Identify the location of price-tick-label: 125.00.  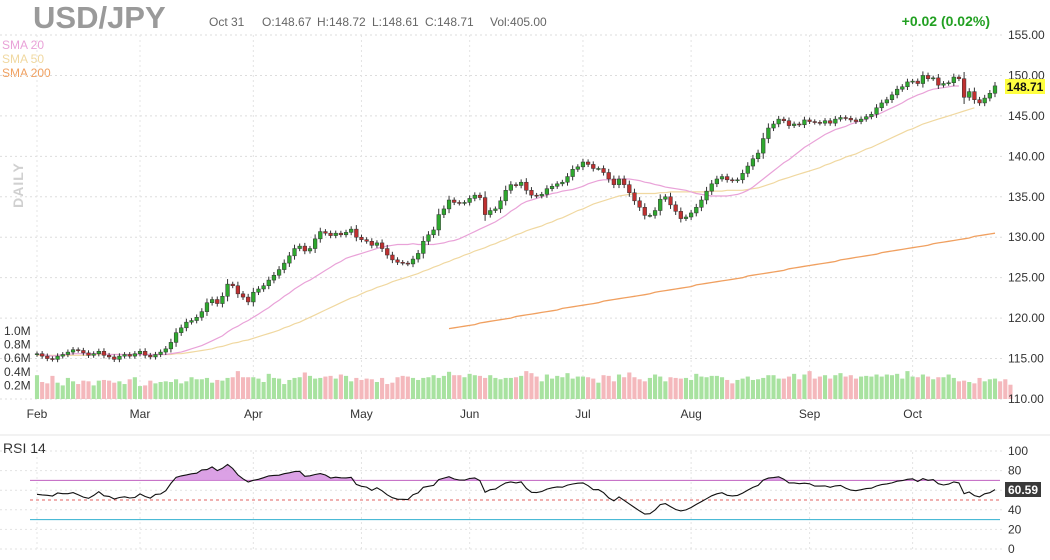
(1026, 278).